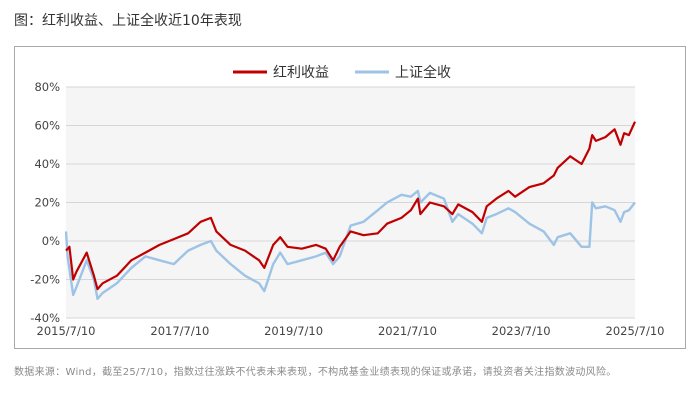 The width and height of the screenshot is (699, 402). I want to click on x-tick-label: 2023/7/10, so click(521, 331).